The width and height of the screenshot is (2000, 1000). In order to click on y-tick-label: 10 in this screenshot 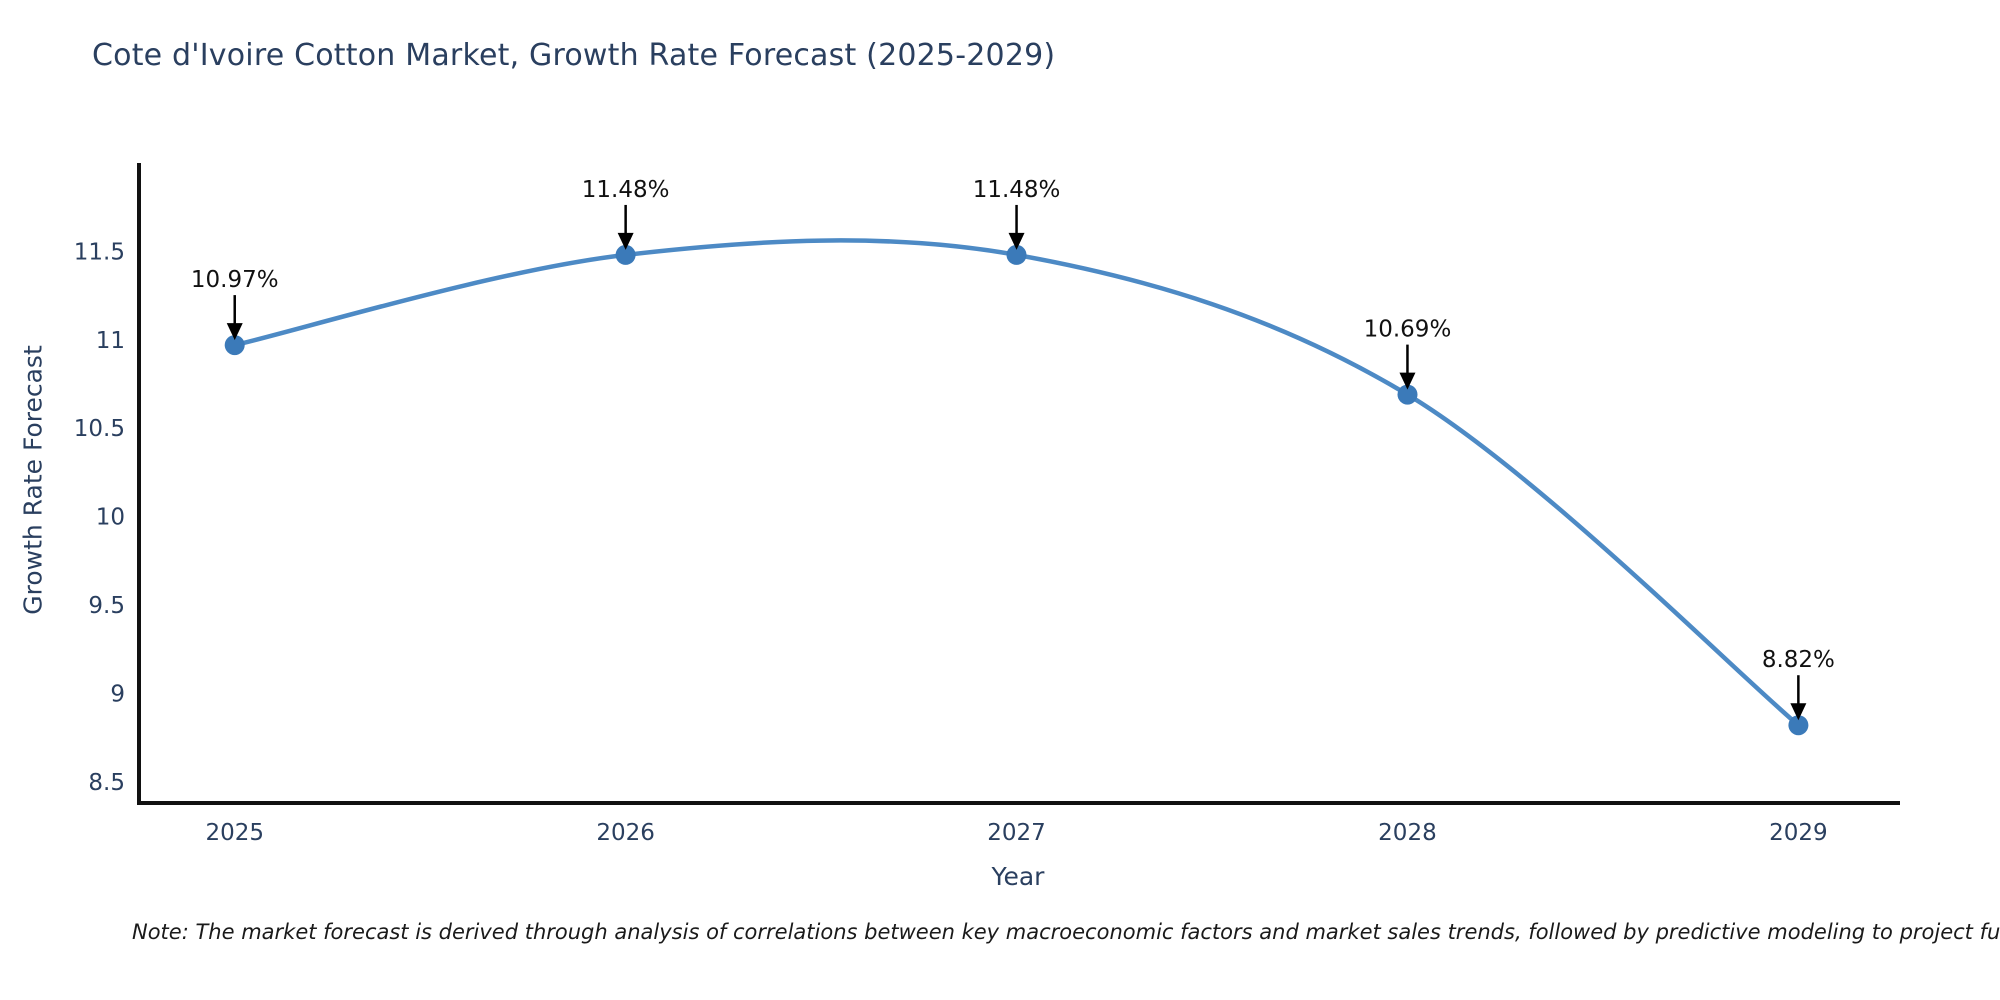, I will do `click(110, 518)`.